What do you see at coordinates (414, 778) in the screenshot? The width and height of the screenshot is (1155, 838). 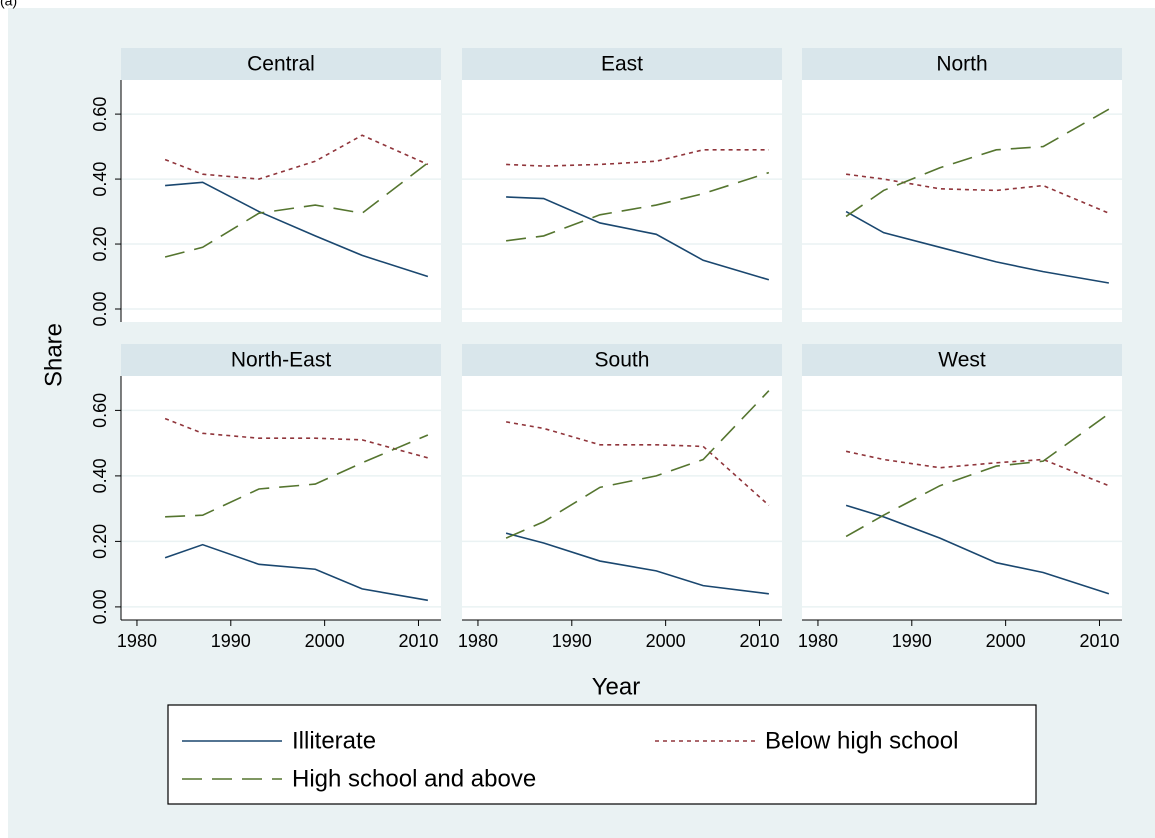 I see `legend-label: High school and above` at bounding box center [414, 778].